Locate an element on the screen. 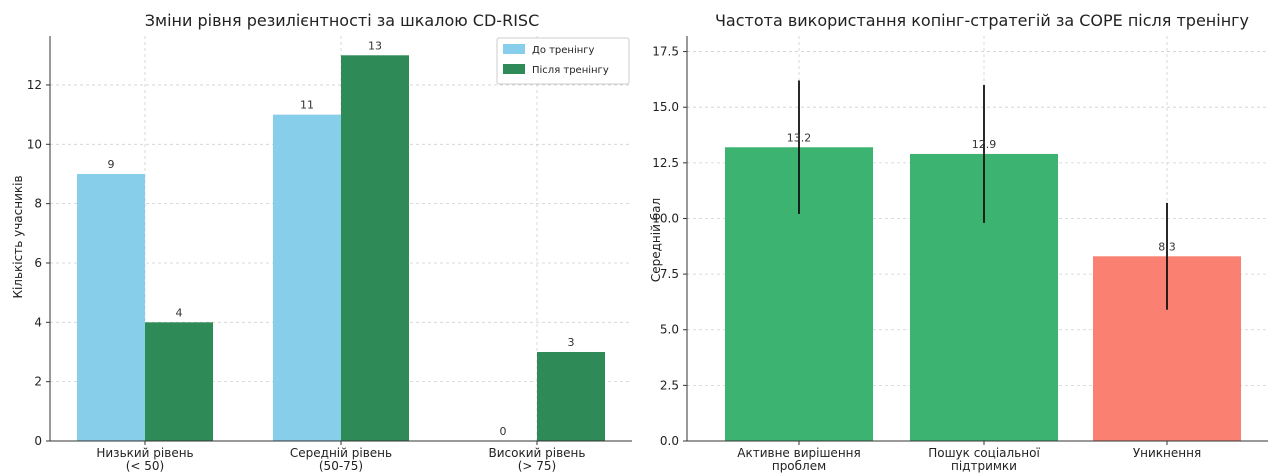 The height and width of the screenshot is (476, 1285). chart2-y-axis-label: Середній бал is located at coordinates (656, 240).